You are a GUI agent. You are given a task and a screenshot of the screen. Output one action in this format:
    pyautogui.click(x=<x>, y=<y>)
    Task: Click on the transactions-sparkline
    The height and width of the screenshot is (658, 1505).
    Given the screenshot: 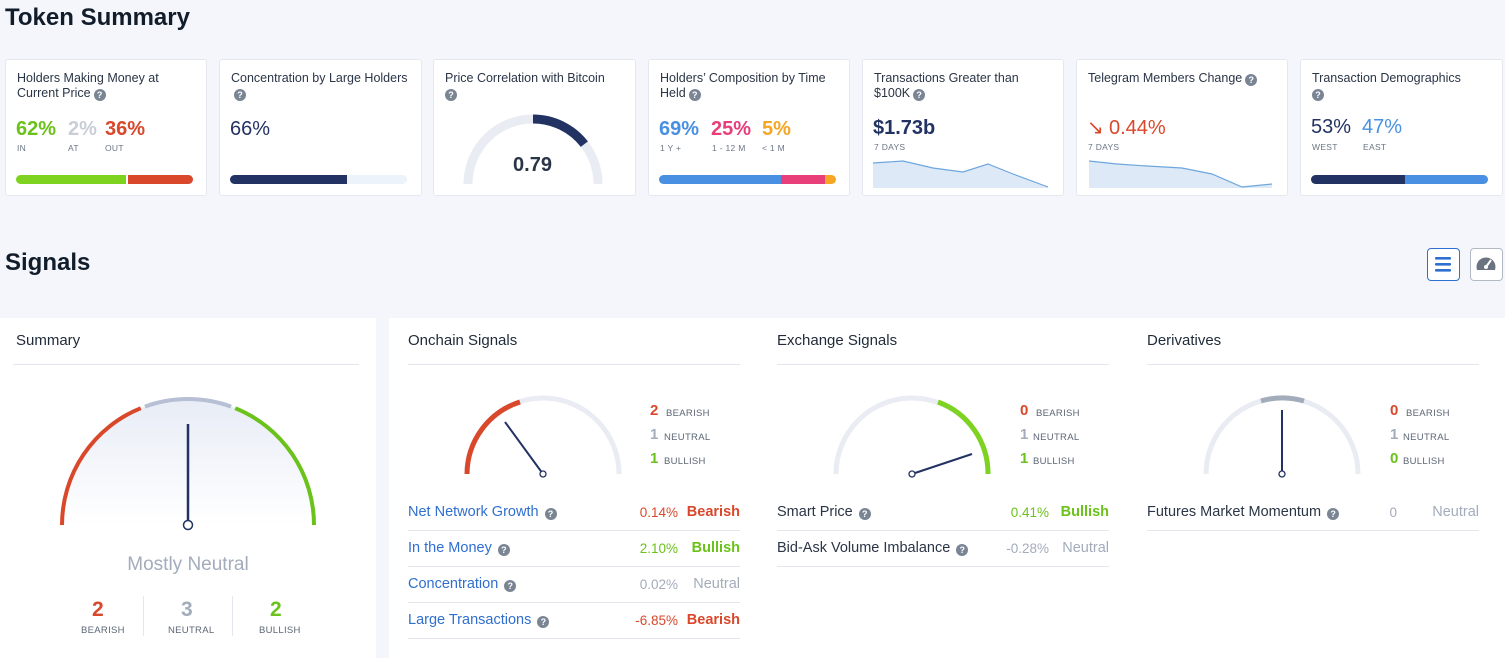 What is the action you would take?
    pyautogui.click(x=960, y=174)
    